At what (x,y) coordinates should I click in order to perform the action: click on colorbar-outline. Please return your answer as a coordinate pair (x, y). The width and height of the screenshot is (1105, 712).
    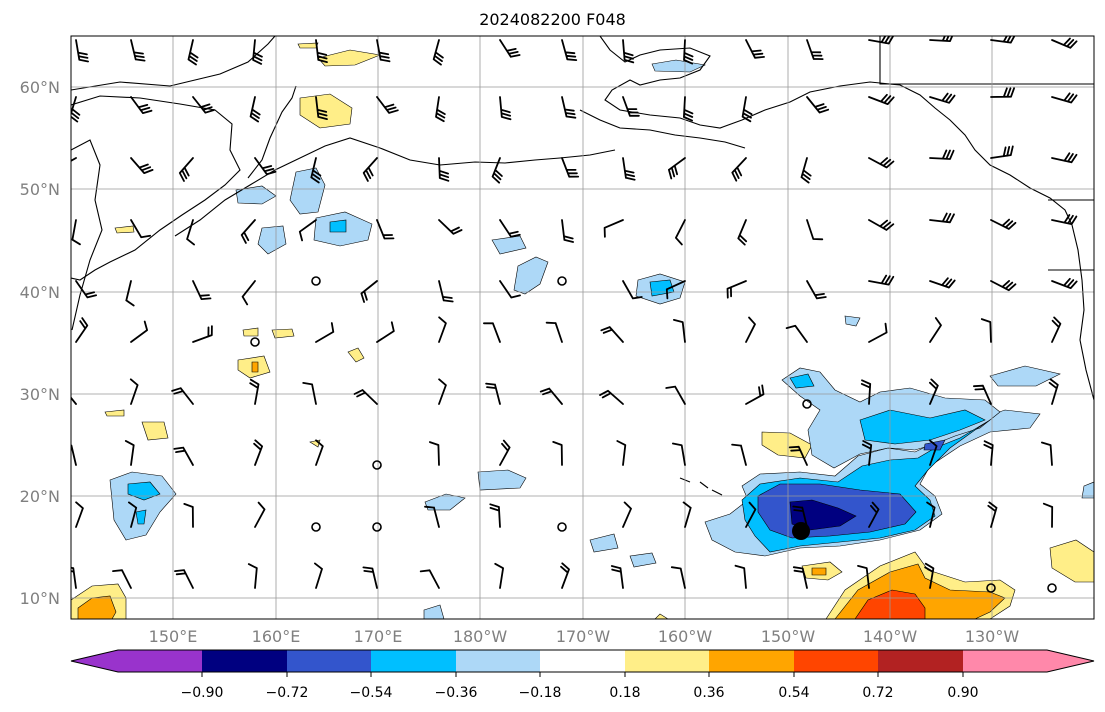
    Looking at the image, I should click on (582, 661).